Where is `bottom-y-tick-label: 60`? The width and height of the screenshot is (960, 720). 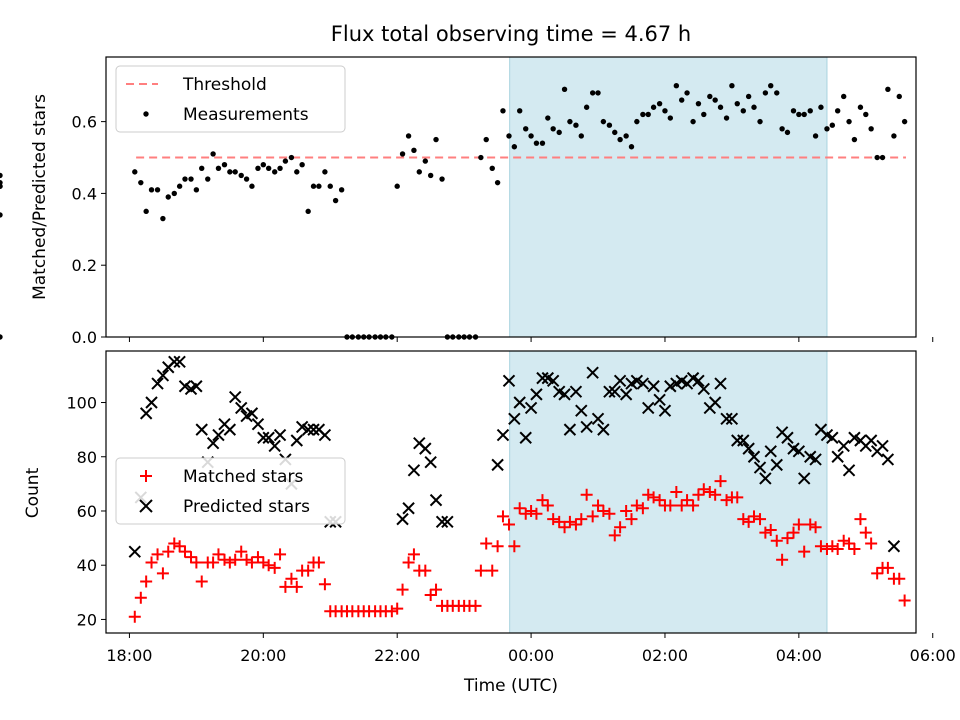 bottom-y-tick-label: 60 is located at coordinates (87, 511).